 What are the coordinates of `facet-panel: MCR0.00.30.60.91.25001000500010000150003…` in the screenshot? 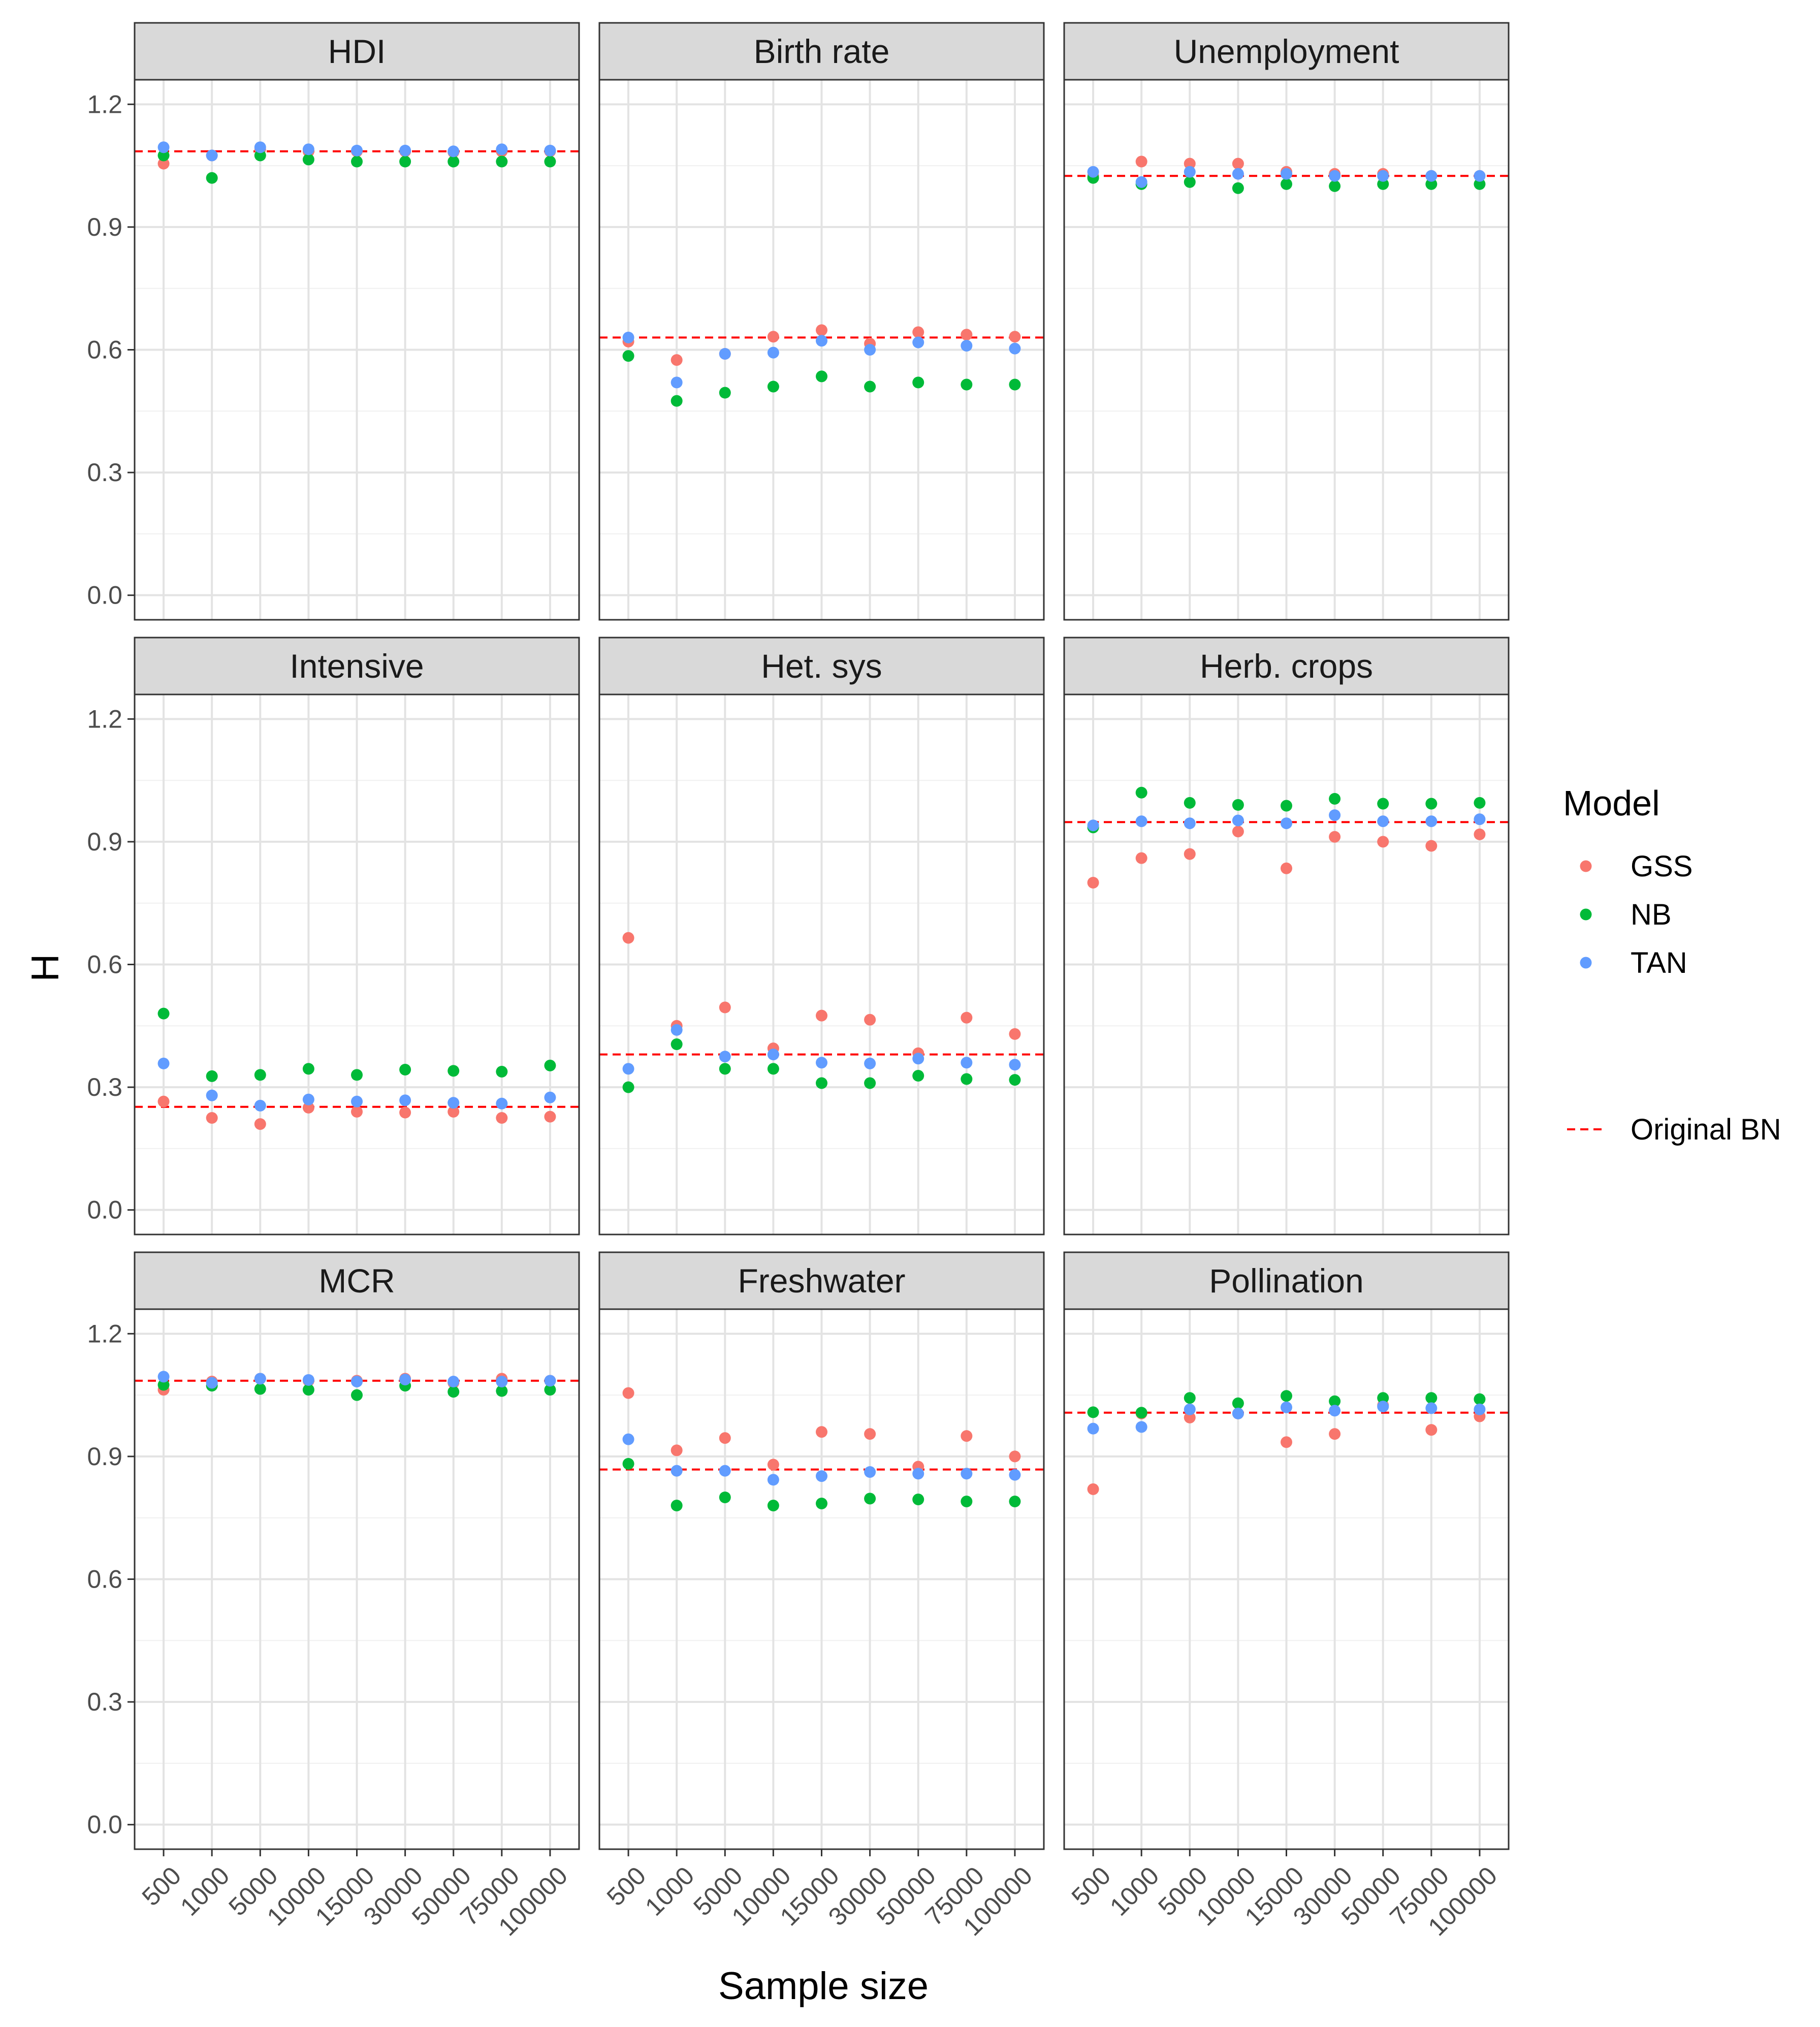 It's located at (333, 1596).